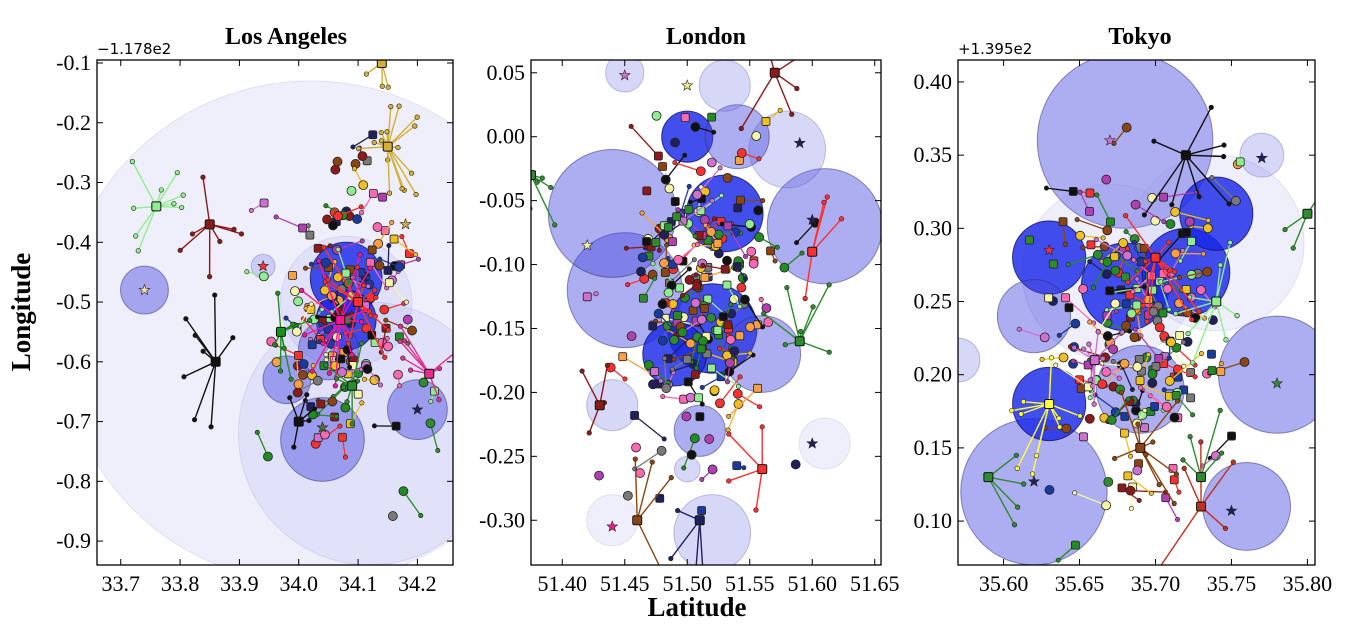 The height and width of the screenshot is (636, 1372). What do you see at coordinates (502, 391) in the screenshot?
I see `y-tick-label: -0.20` at bounding box center [502, 391].